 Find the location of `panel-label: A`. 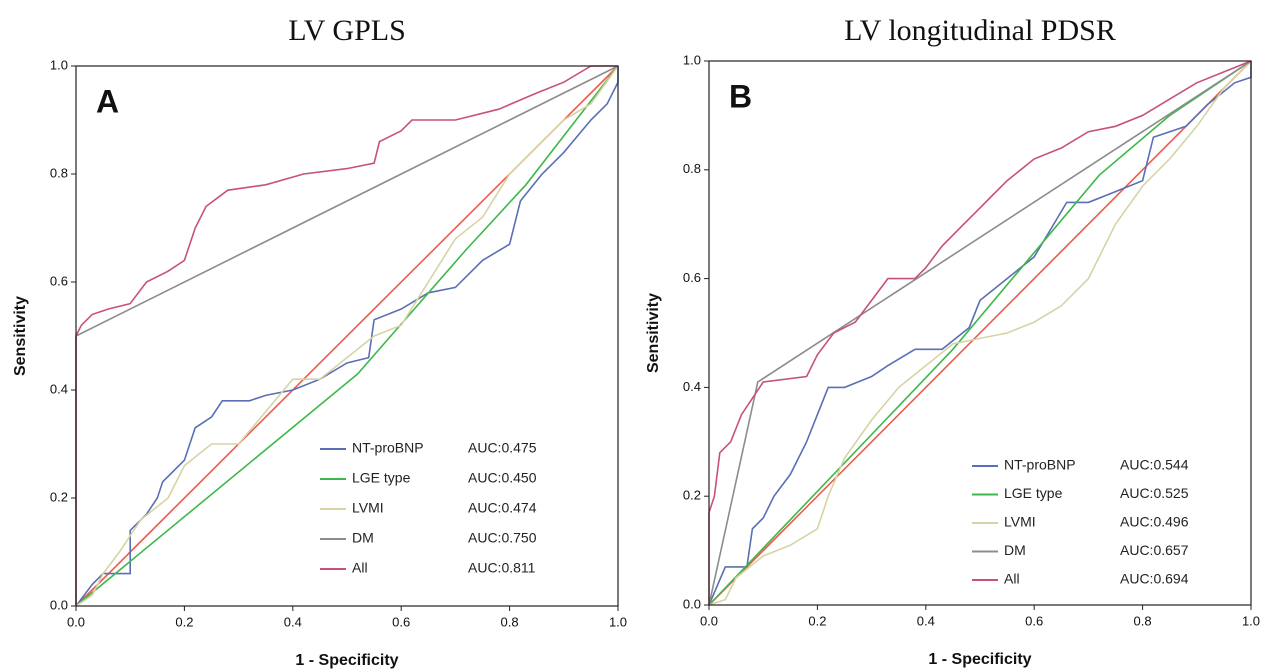

panel-label: A is located at coordinates (107, 101).